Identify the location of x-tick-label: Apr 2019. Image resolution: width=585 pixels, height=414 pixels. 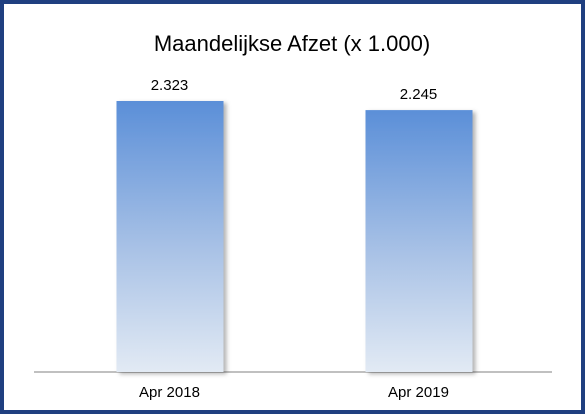
(418, 392).